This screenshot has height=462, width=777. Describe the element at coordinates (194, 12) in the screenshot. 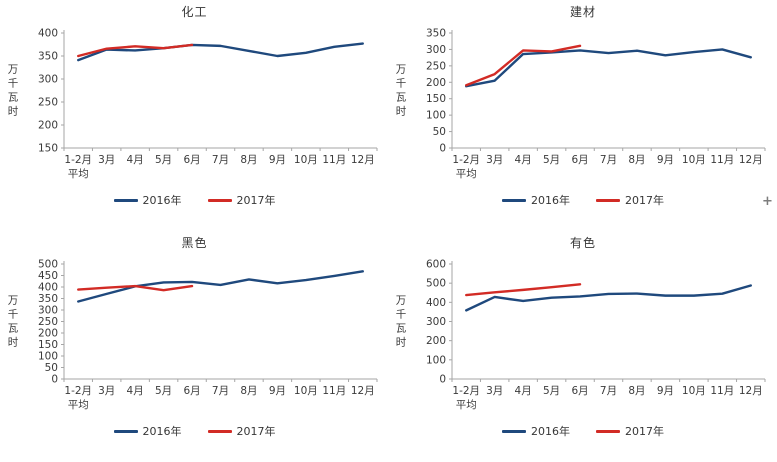

I see `chart-title: 化工` at that location.